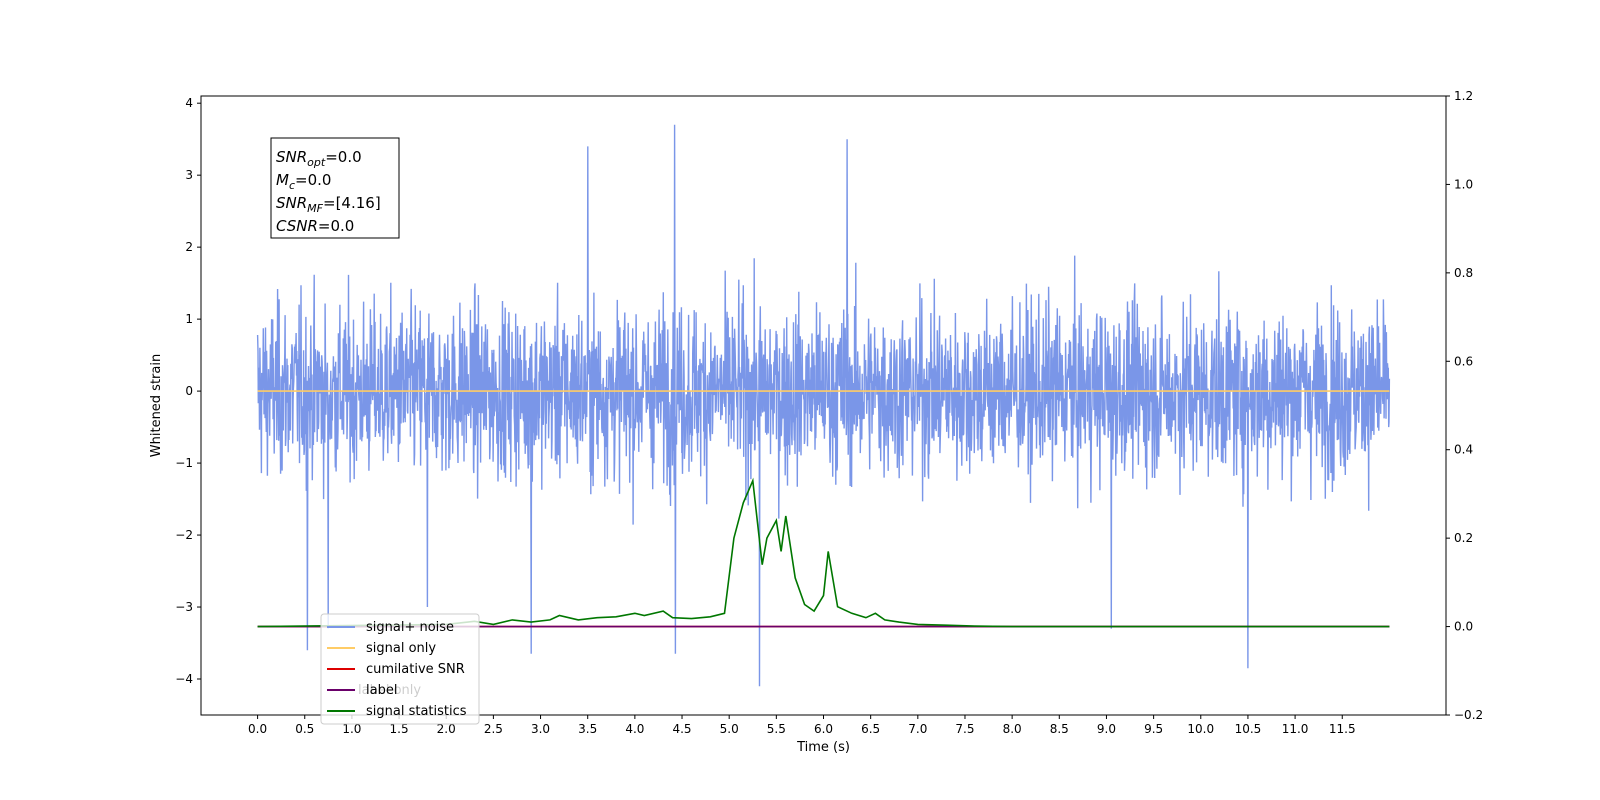 The height and width of the screenshot is (800, 1600). I want to click on legend-frame, so click(400, 669).